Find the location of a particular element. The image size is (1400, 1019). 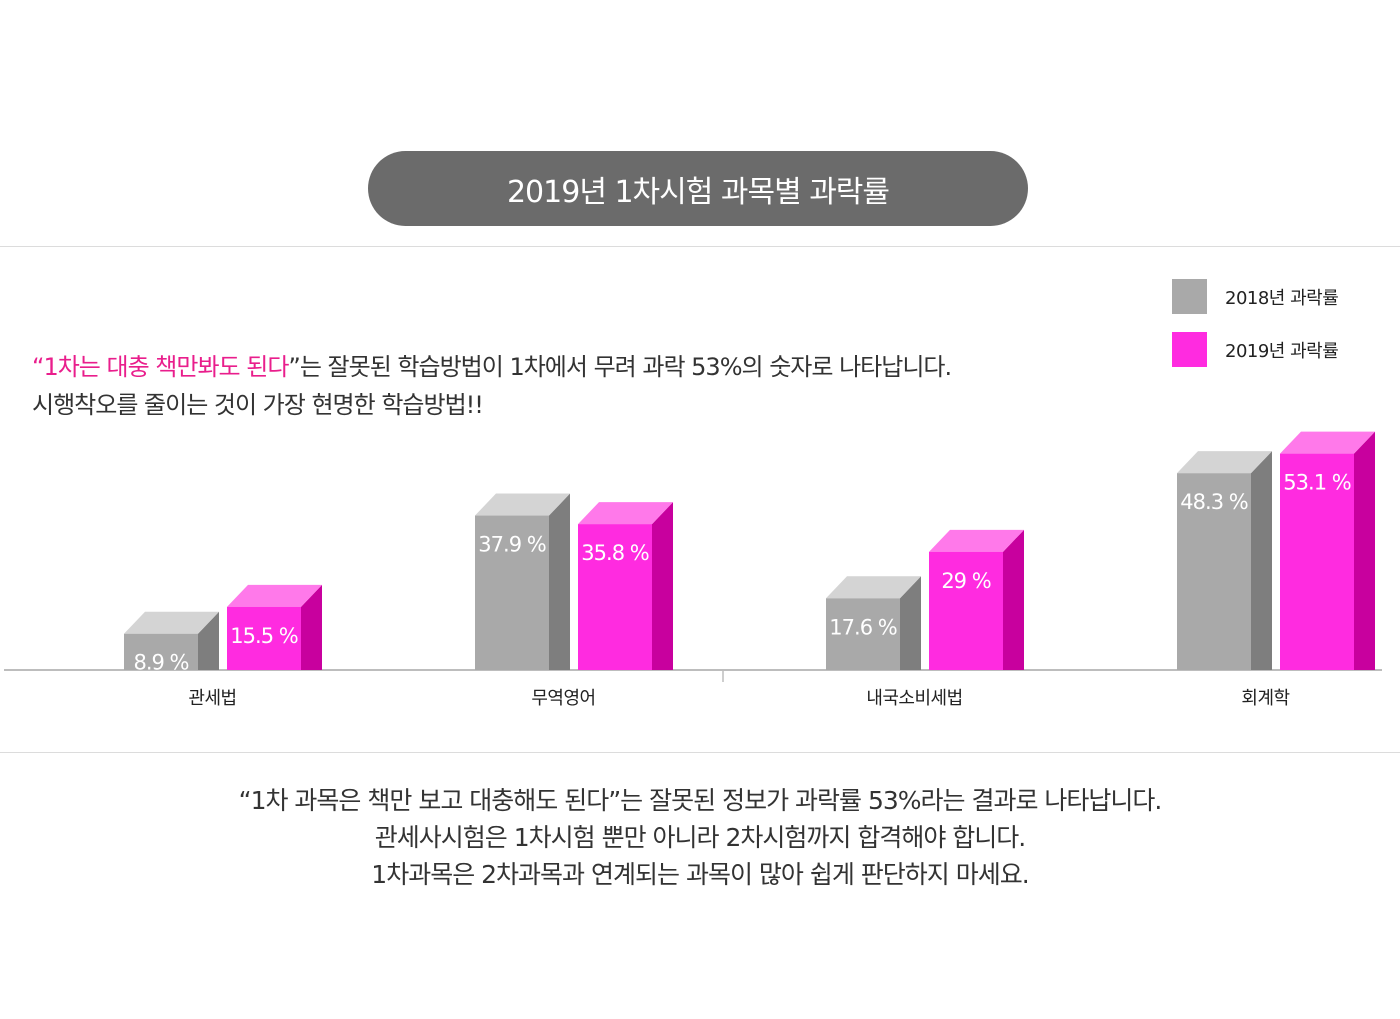

legend-label-2018: 2018년 과락률 is located at coordinates (1282, 298).